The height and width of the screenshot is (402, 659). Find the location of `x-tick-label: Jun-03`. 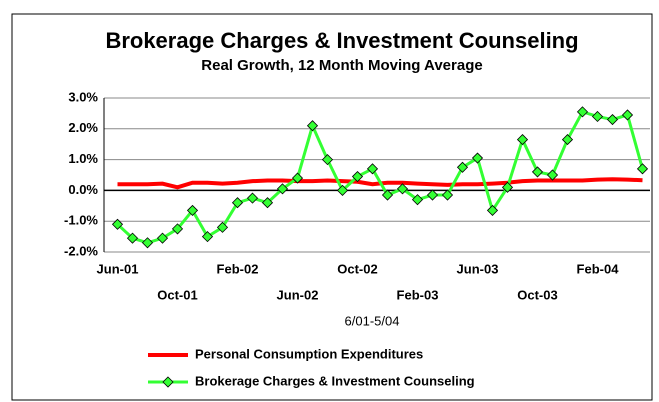

x-tick-label: Jun-03 is located at coordinates (478, 268).